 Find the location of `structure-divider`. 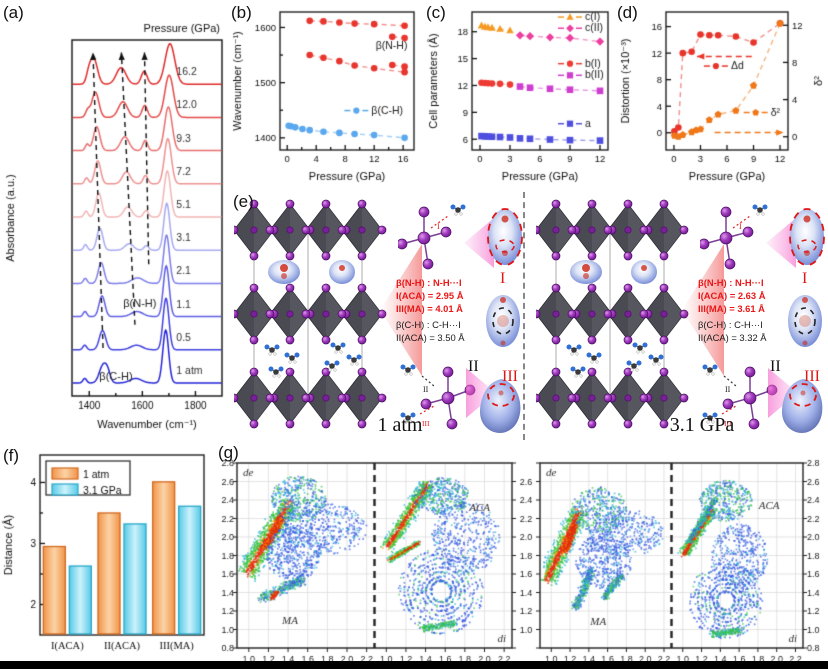

structure-divider is located at coordinates (524, 316).